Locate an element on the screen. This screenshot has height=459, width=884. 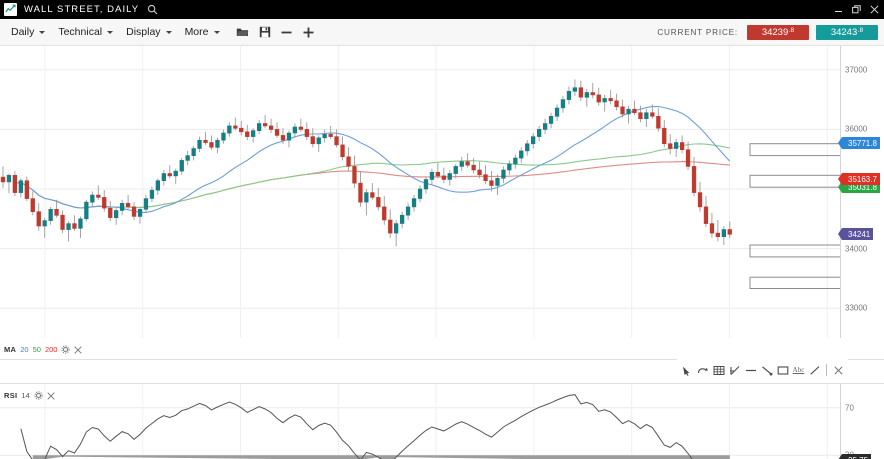
menu-more-label: More is located at coordinates (196, 32).